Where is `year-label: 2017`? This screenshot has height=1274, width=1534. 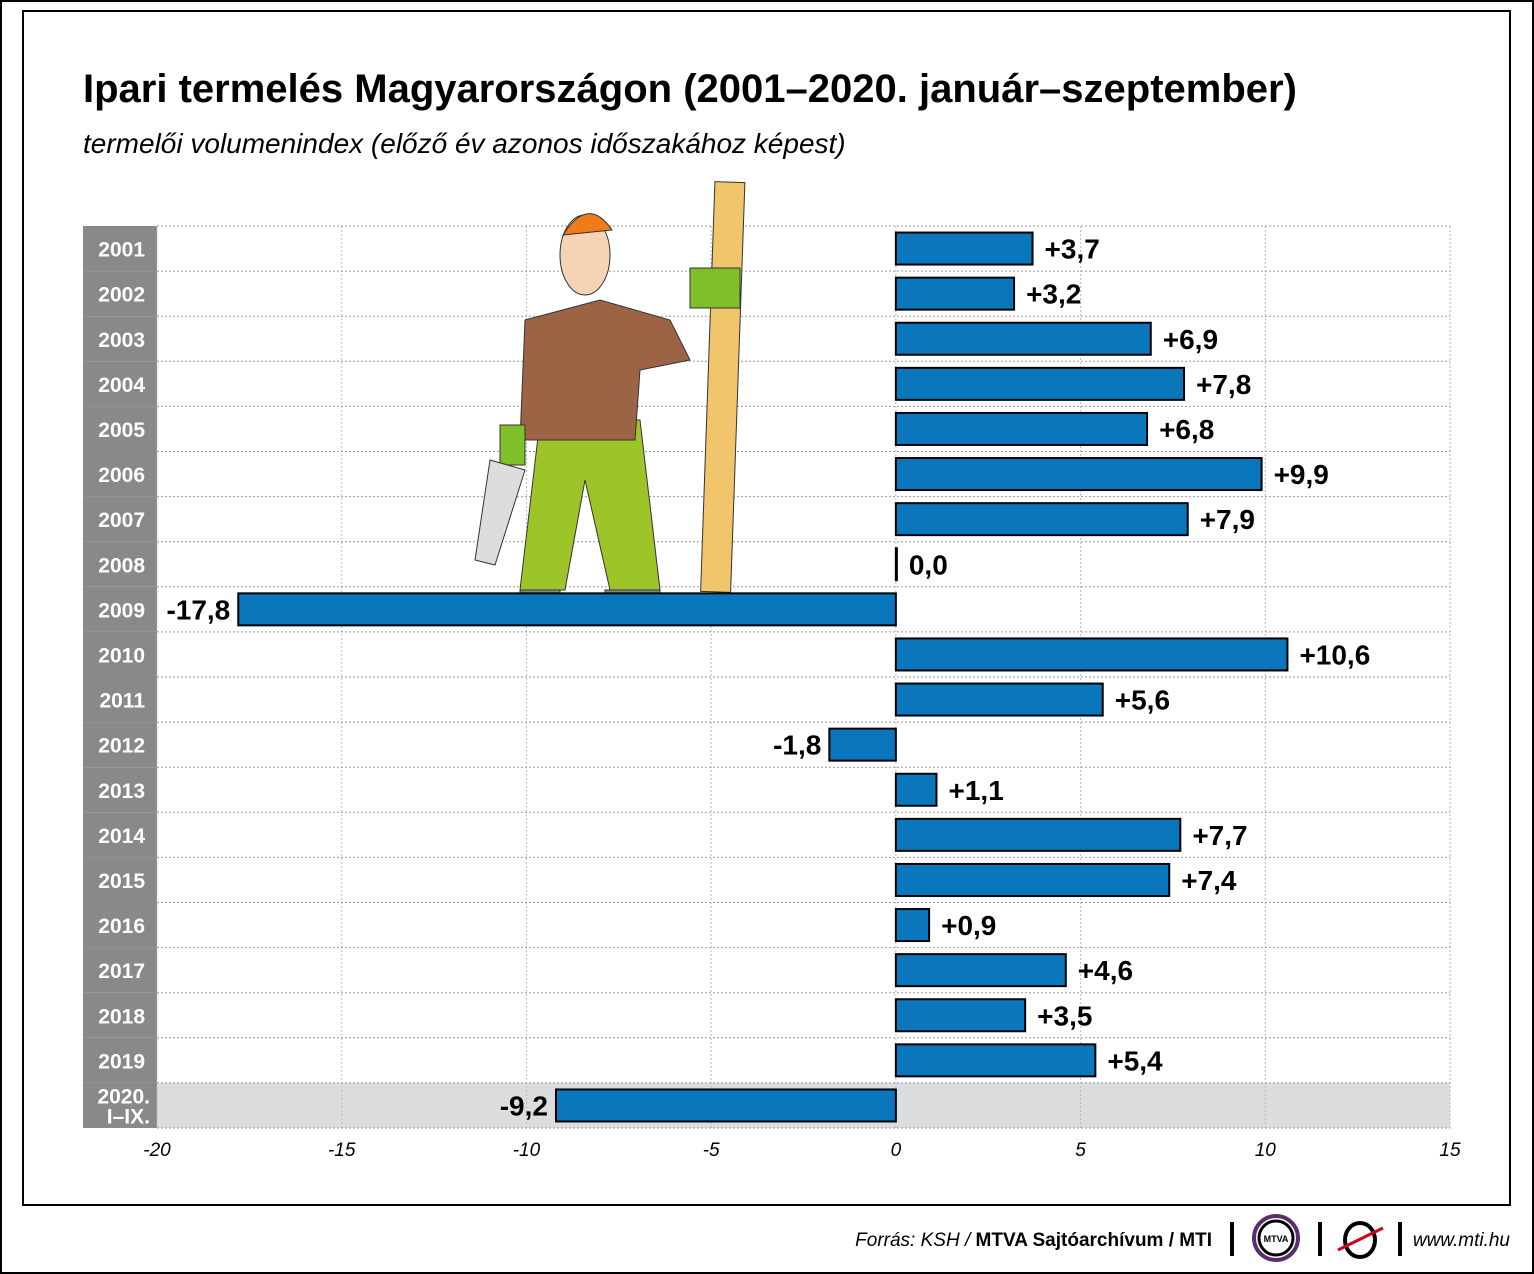
year-label: 2017 is located at coordinates (121, 971).